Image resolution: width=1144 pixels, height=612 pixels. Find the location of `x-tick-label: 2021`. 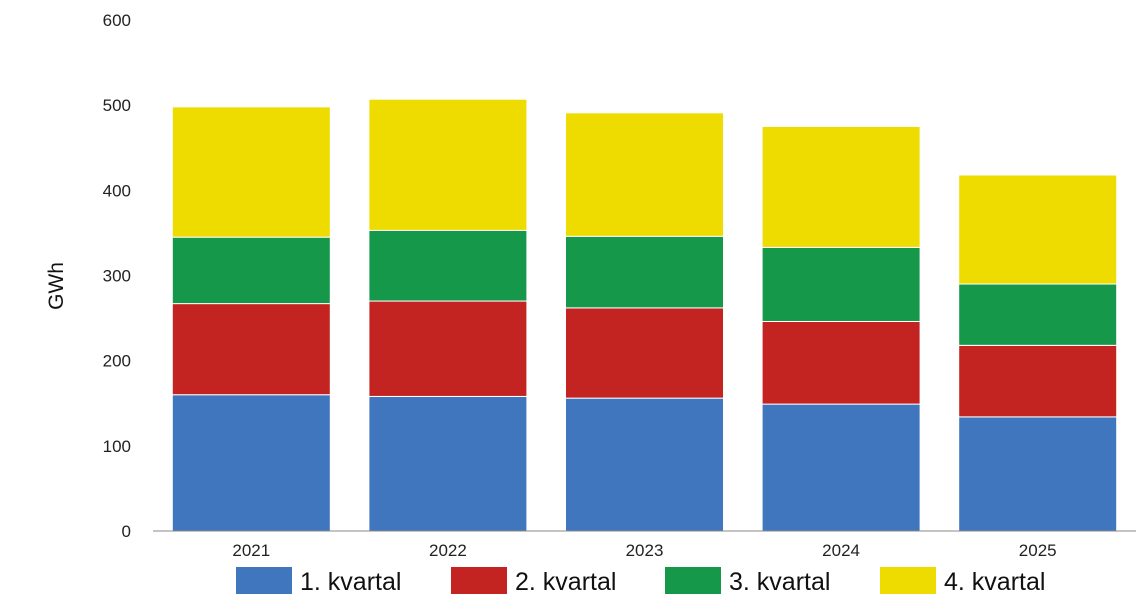

x-tick-label: 2021 is located at coordinates (251, 550).